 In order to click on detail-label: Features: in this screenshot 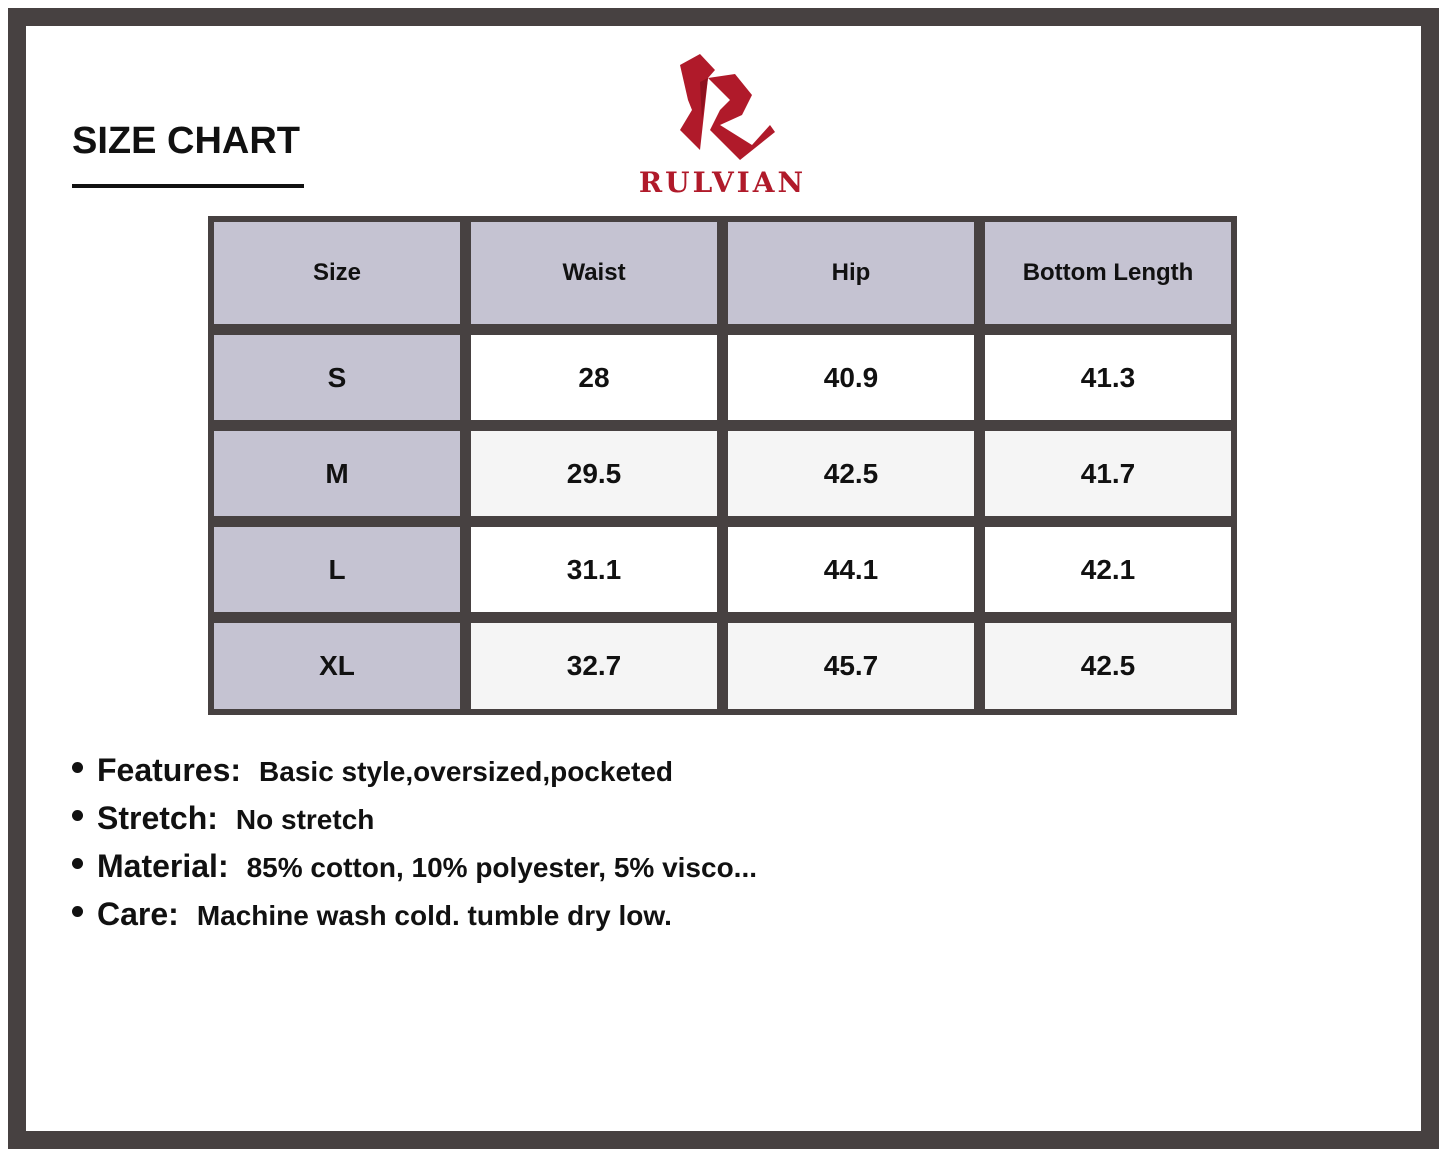, I will do `click(169, 770)`.